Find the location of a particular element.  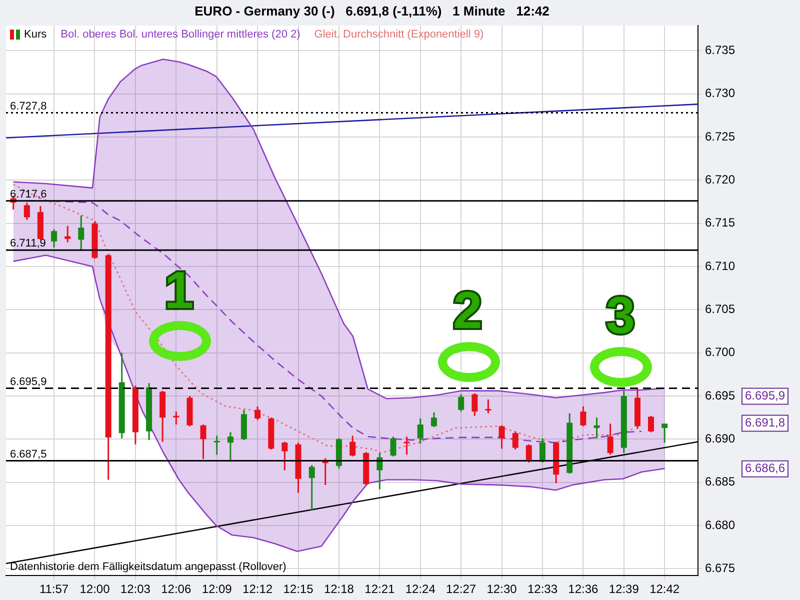

x-tick-label: 12:03 is located at coordinates (135, 589).